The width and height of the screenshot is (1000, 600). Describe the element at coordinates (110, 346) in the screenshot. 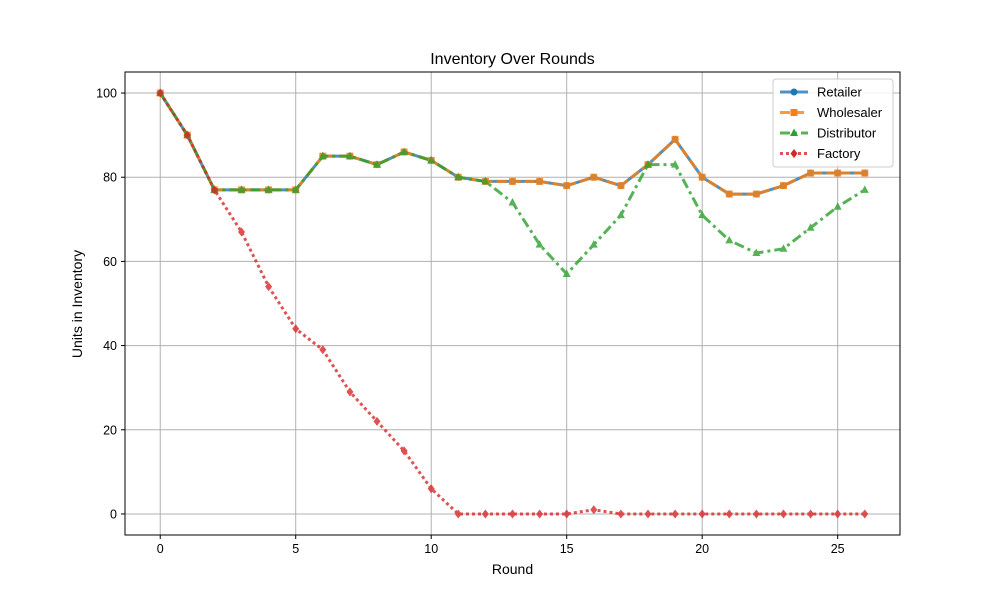

I see `y-tick-label: 40` at that location.